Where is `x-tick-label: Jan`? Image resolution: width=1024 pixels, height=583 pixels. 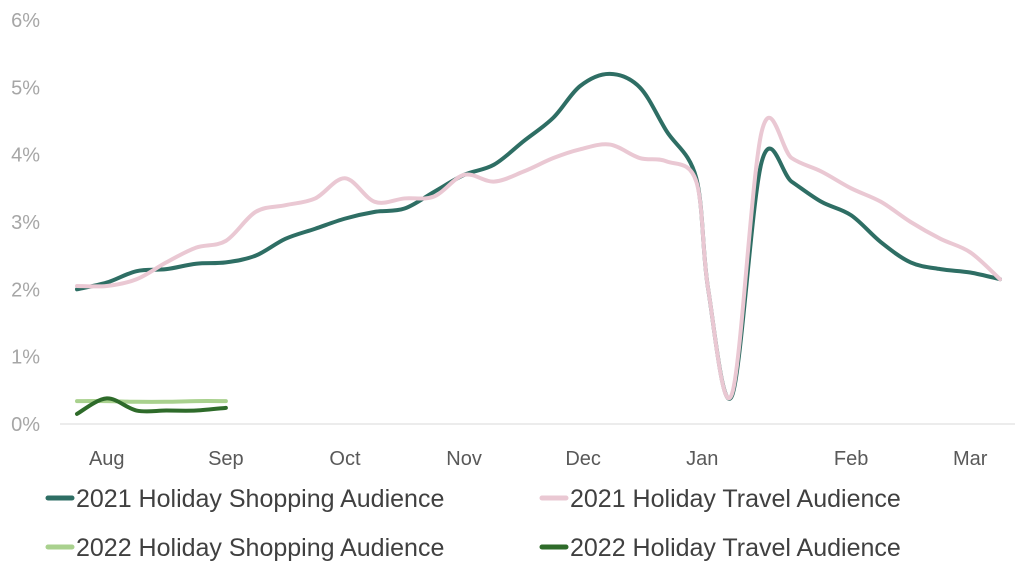
x-tick-label: Jan is located at coordinates (702, 459).